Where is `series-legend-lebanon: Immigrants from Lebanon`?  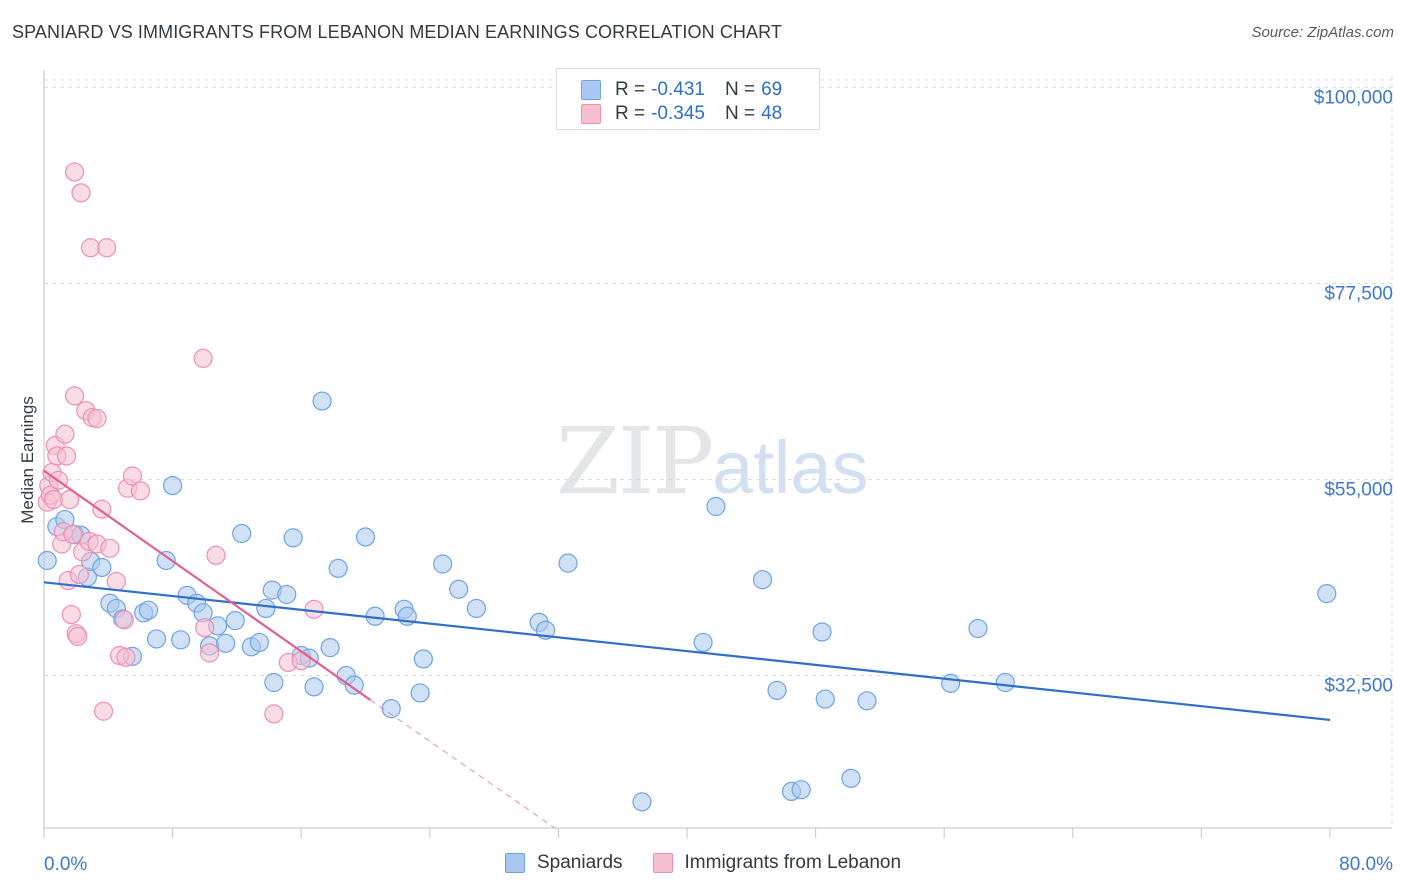
series-legend-lebanon: Immigrants from Lebanon is located at coordinates (777, 863).